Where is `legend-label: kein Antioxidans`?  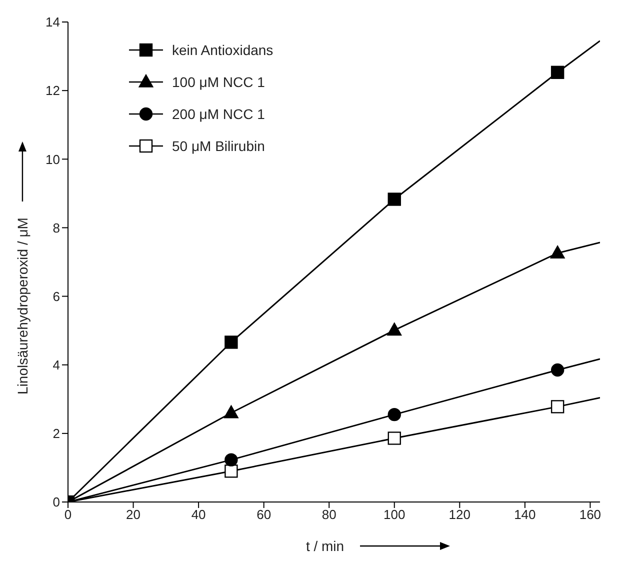 legend-label: kein Antioxidans is located at coordinates (223, 50).